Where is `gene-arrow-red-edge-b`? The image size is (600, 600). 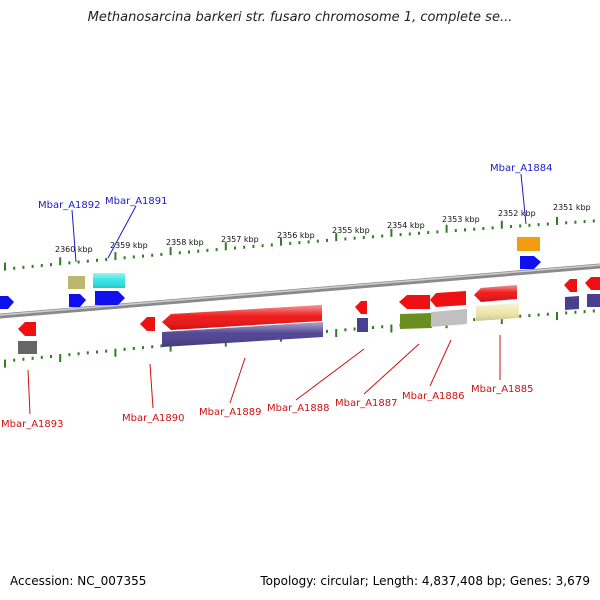
gene-arrow-red-edge-b is located at coordinates (592, 283).